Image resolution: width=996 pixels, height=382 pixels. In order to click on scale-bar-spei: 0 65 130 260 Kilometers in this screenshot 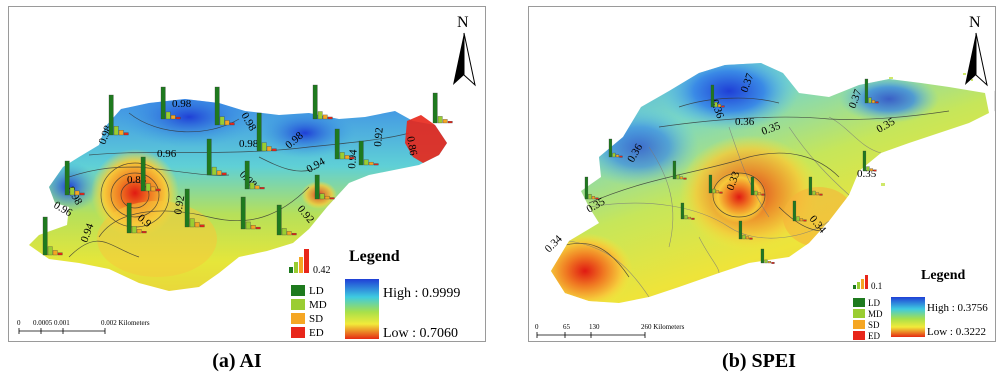, I will do `click(610, 330)`.